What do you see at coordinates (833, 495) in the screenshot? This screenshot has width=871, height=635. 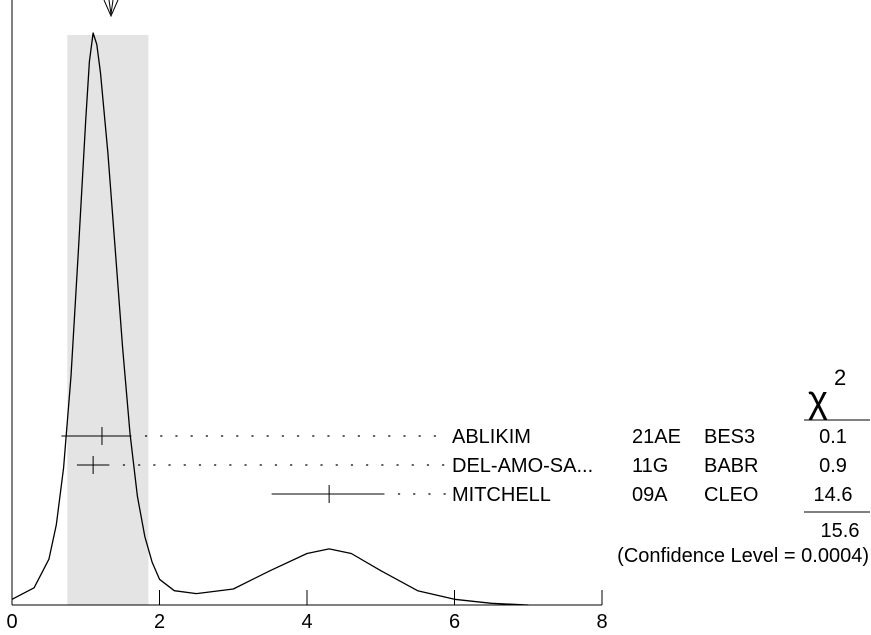 I see `measurement-chi2: 14.6` at bounding box center [833, 495].